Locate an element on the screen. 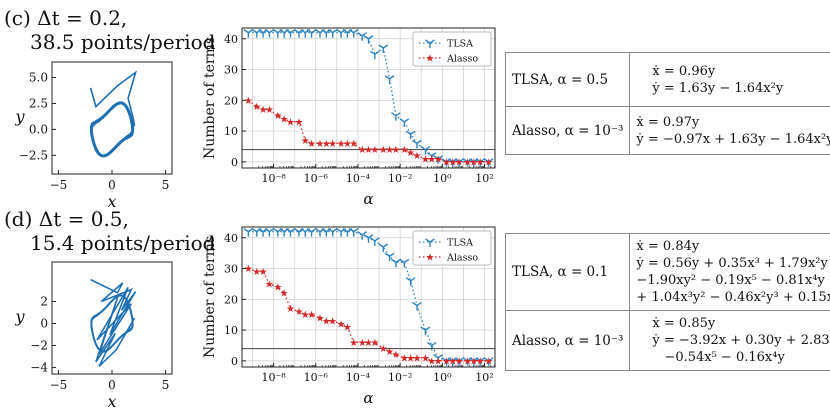 The height and width of the screenshot is (409, 830). y-tick-label: 0 is located at coordinates (234, 361).